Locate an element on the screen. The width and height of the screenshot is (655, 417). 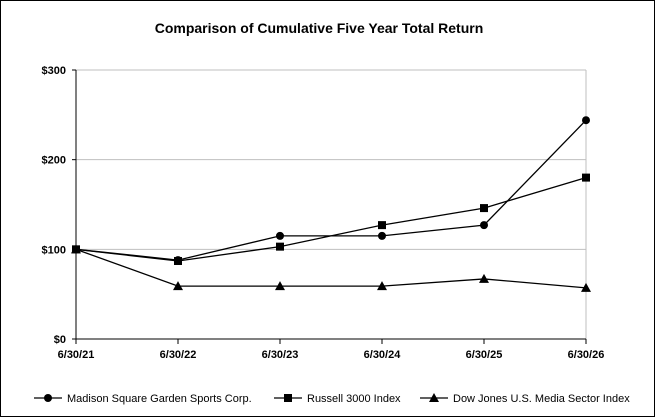
legend-item: Dow Jones U.S. Media Sector Index is located at coordinates (525, 399).